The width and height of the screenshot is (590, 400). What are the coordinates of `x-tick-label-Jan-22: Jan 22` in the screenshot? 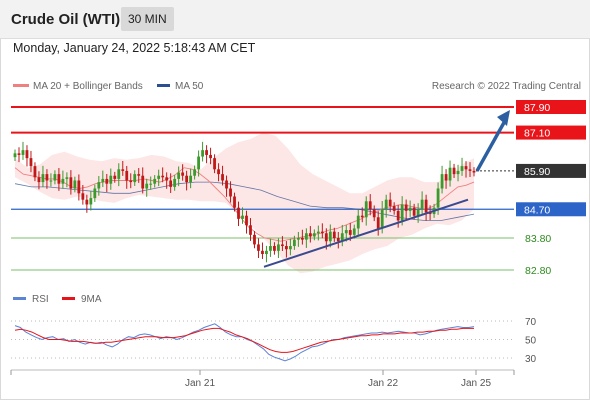 It's located at (383, 383).